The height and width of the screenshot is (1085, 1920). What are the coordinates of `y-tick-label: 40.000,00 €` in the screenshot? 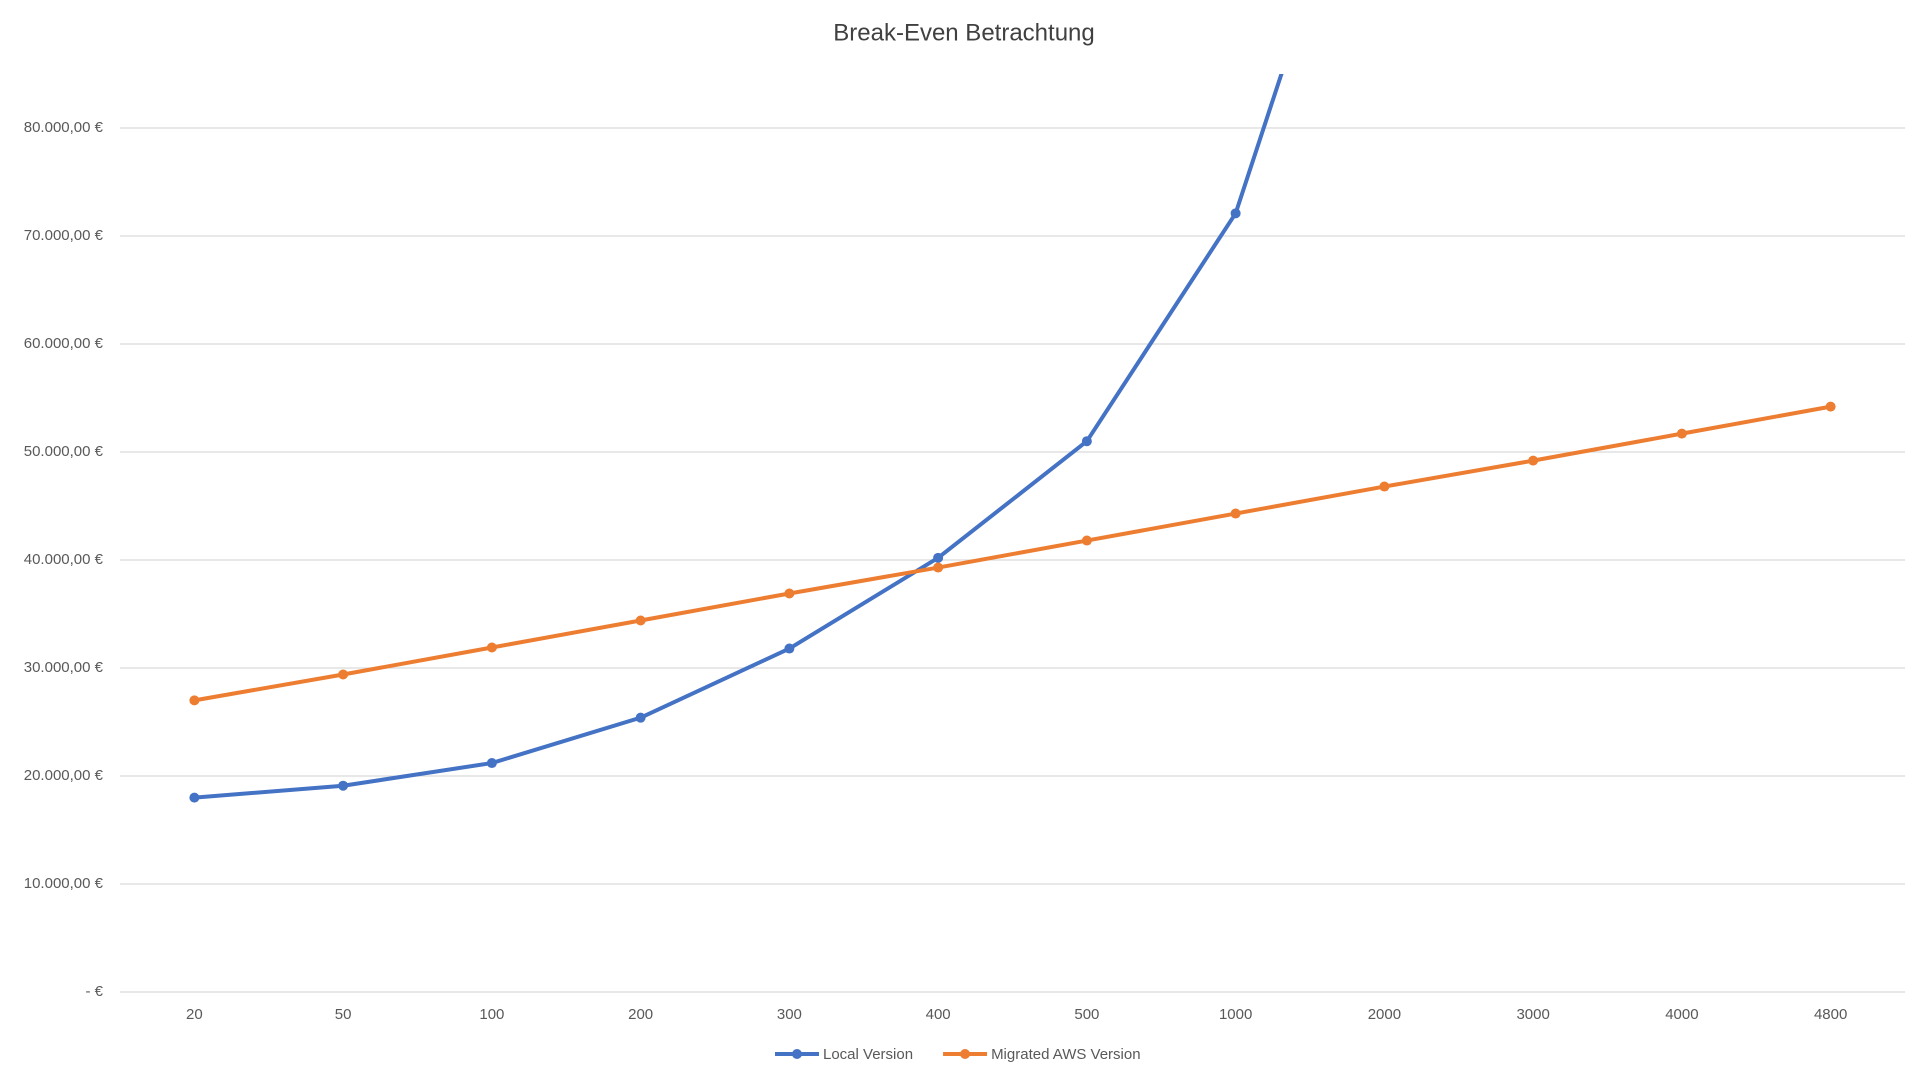 It's located at (64, 559).